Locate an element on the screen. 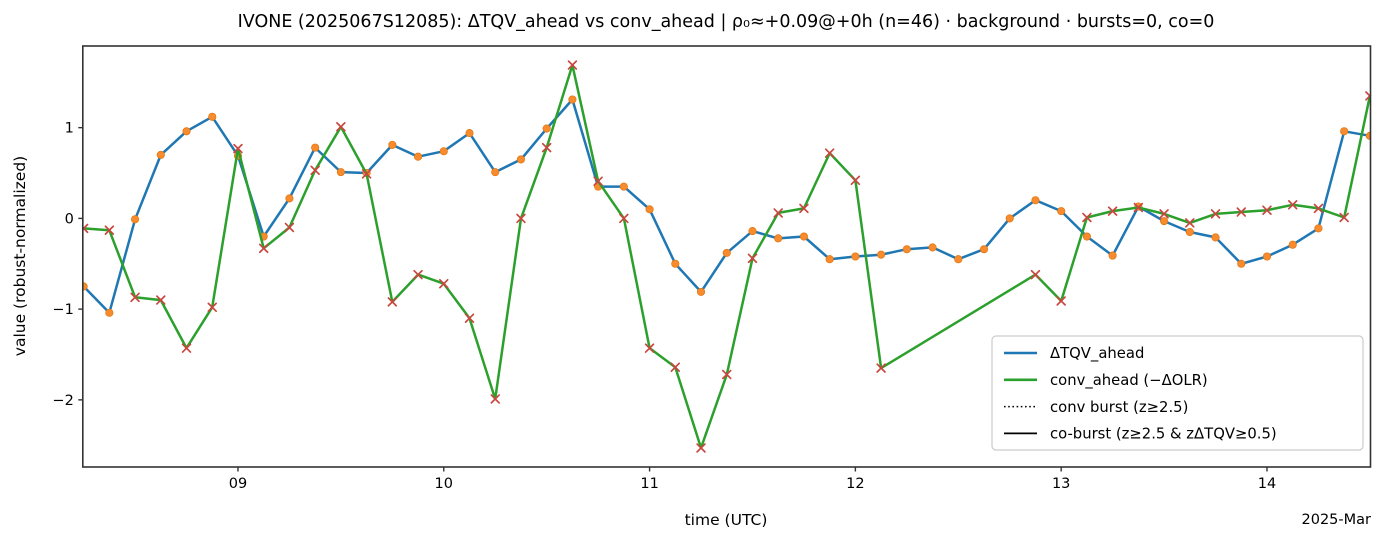 The height and width of the screenshot is (543, 1392). x-tick-label-10: 10 is located at coordinates (444, 484).